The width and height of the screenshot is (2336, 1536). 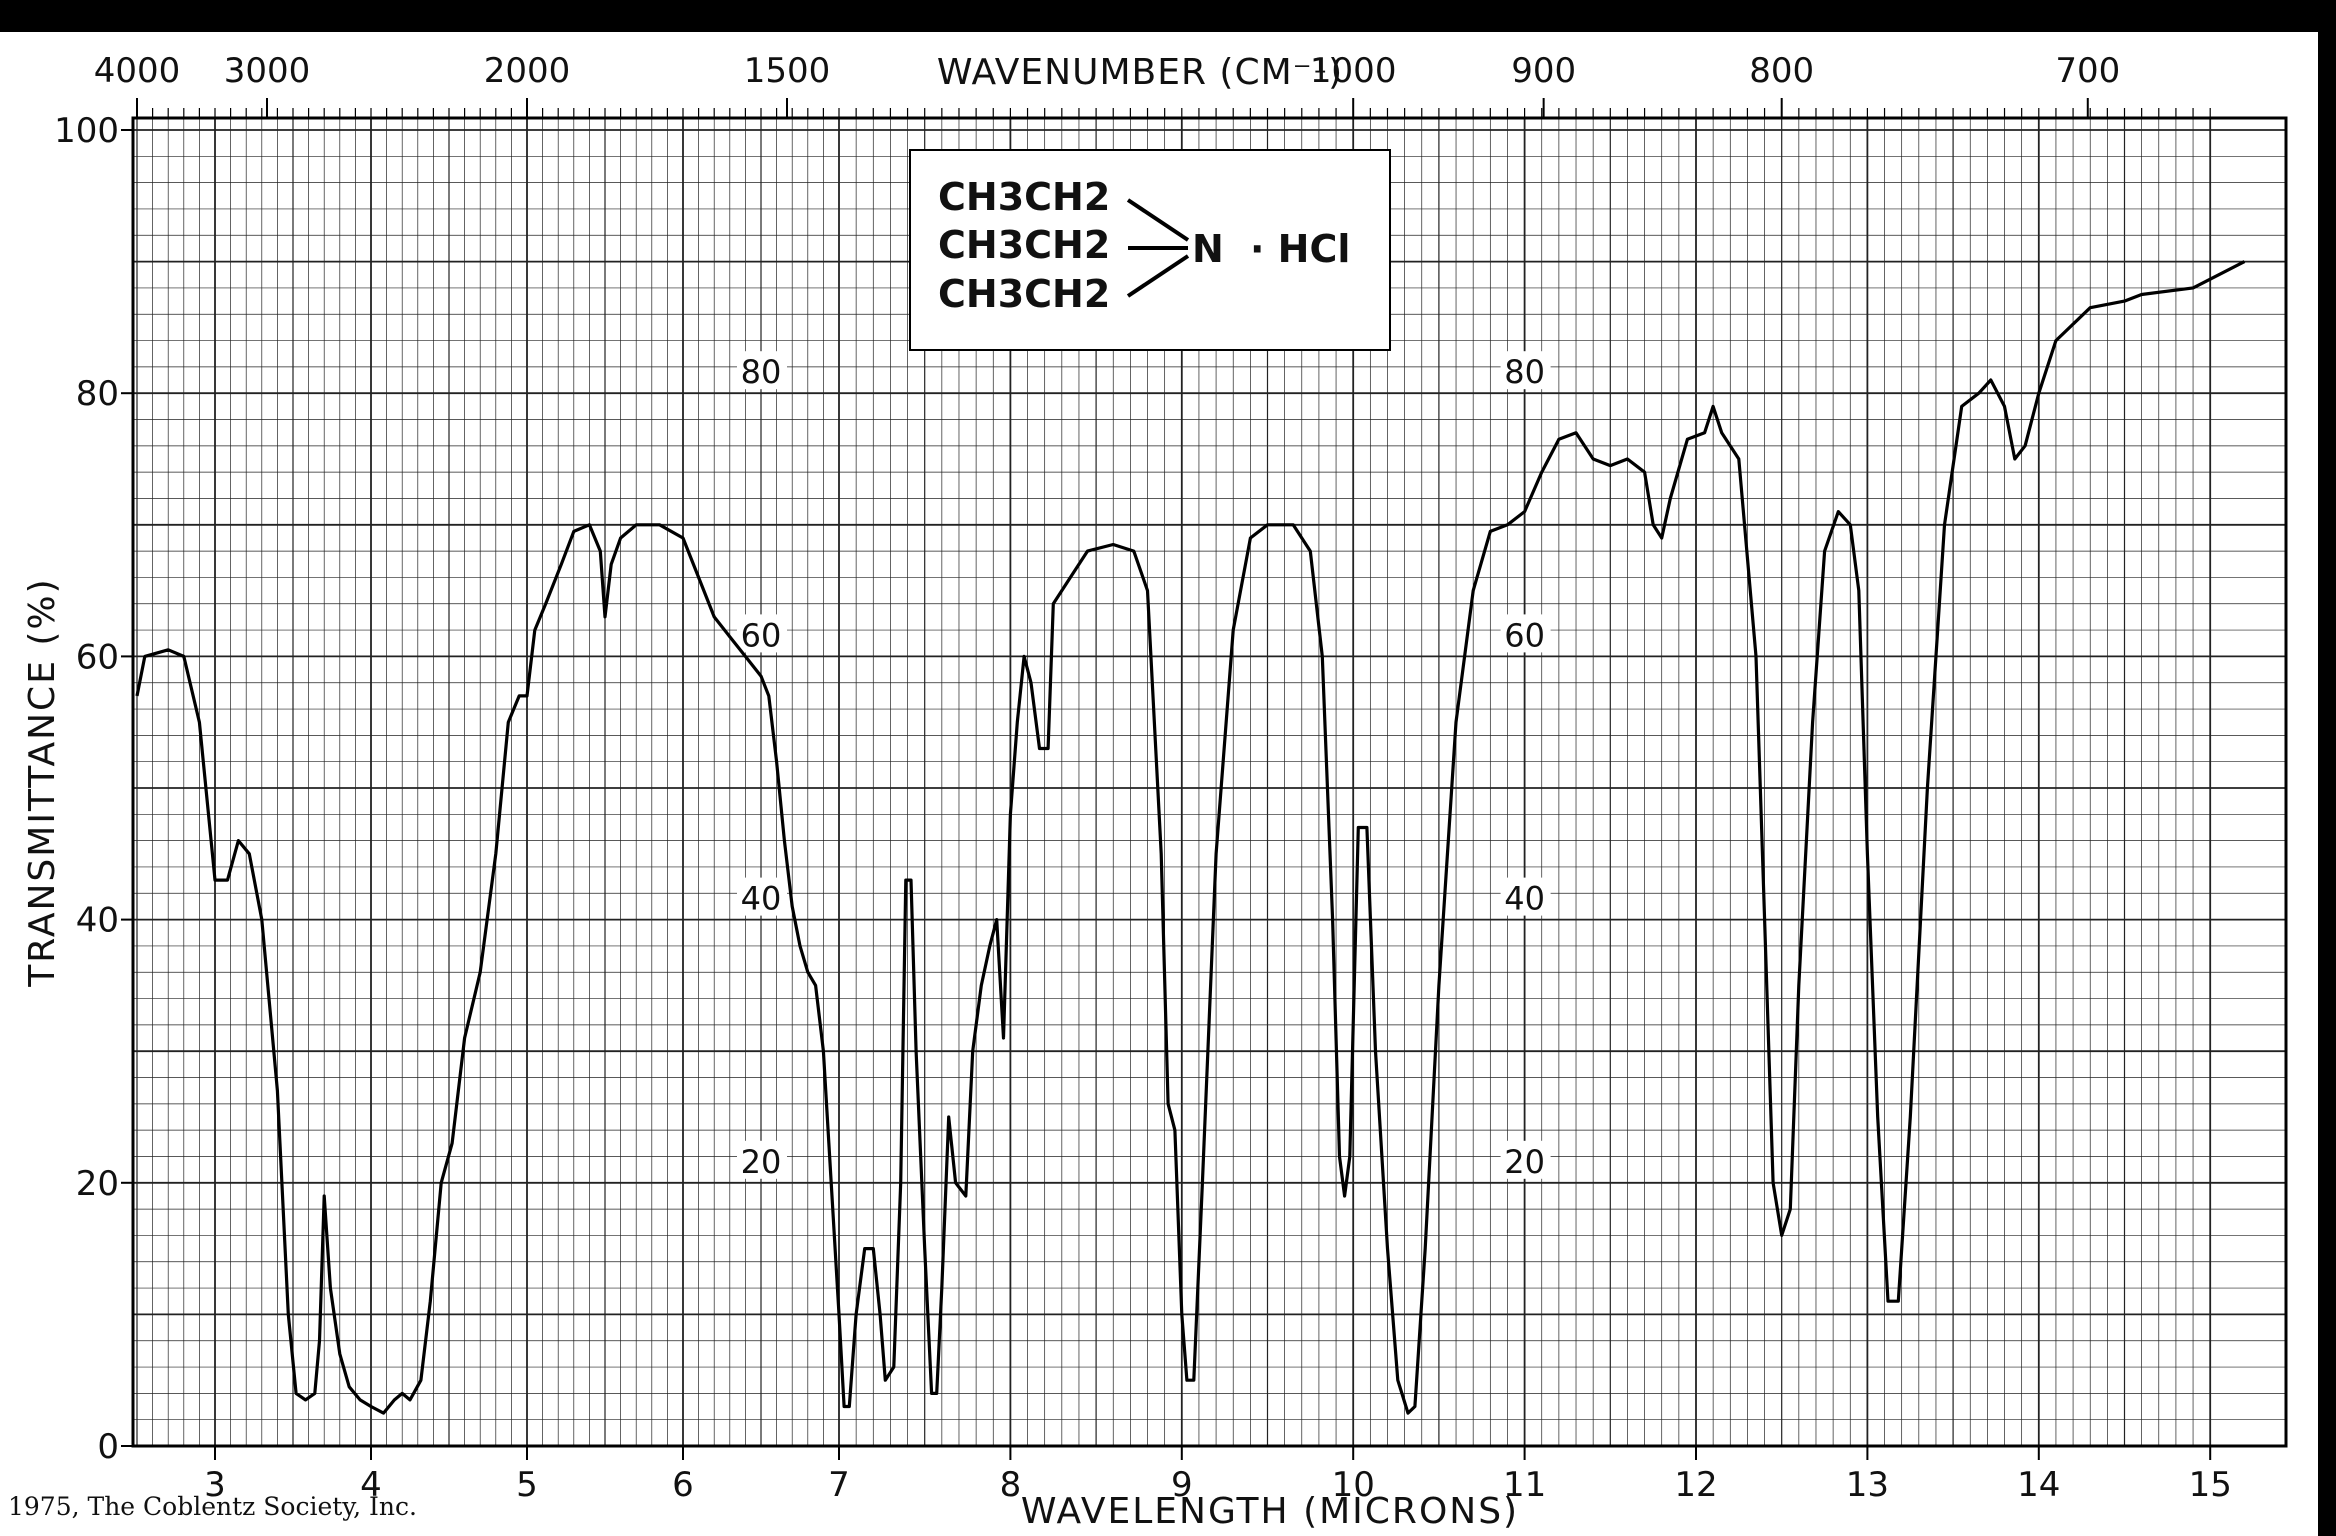 What do you see at coordinates (97, 1184) in the screenshot?
I see `y-tick-label: 20` at bounding box center [97, 1184].